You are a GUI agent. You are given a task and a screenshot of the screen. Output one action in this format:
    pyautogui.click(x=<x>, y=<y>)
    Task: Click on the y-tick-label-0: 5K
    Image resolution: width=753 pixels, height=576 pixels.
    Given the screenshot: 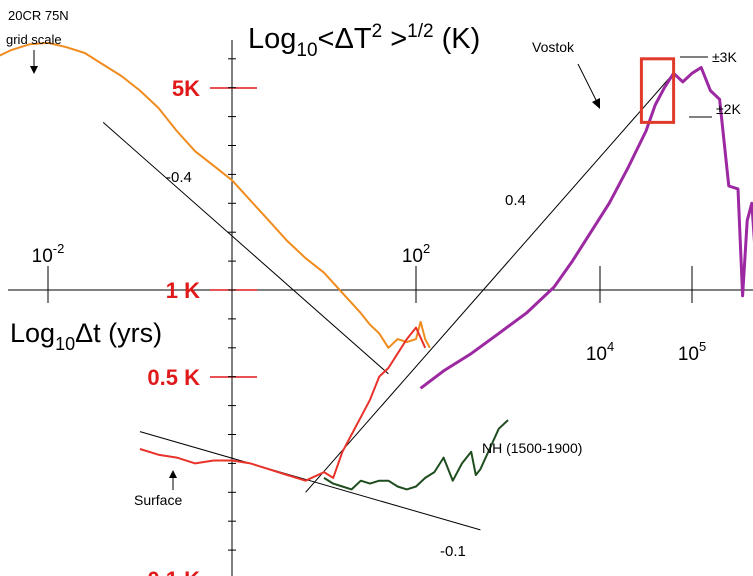 What is the action you would take?
    pyautogui.click(x=186, y=88)
    